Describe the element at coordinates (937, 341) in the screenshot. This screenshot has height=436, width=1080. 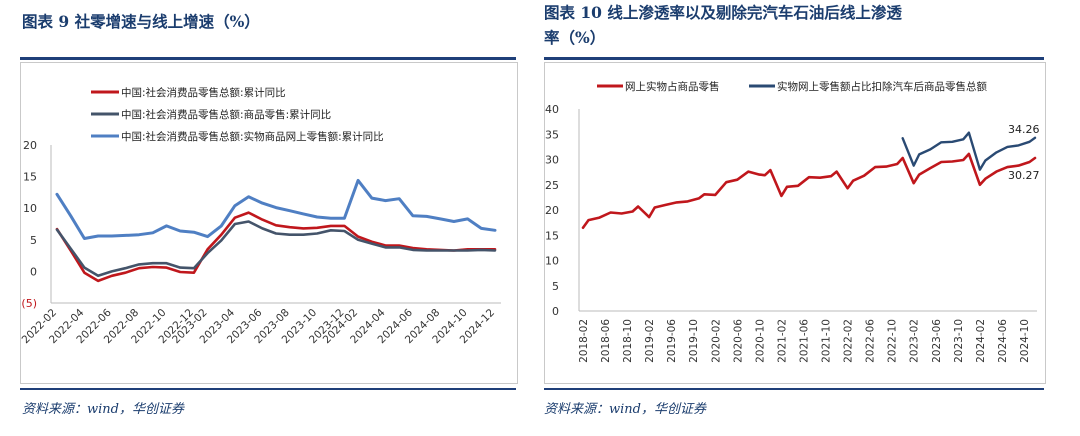
I see `x-tick-label: 2023-06` at that location.